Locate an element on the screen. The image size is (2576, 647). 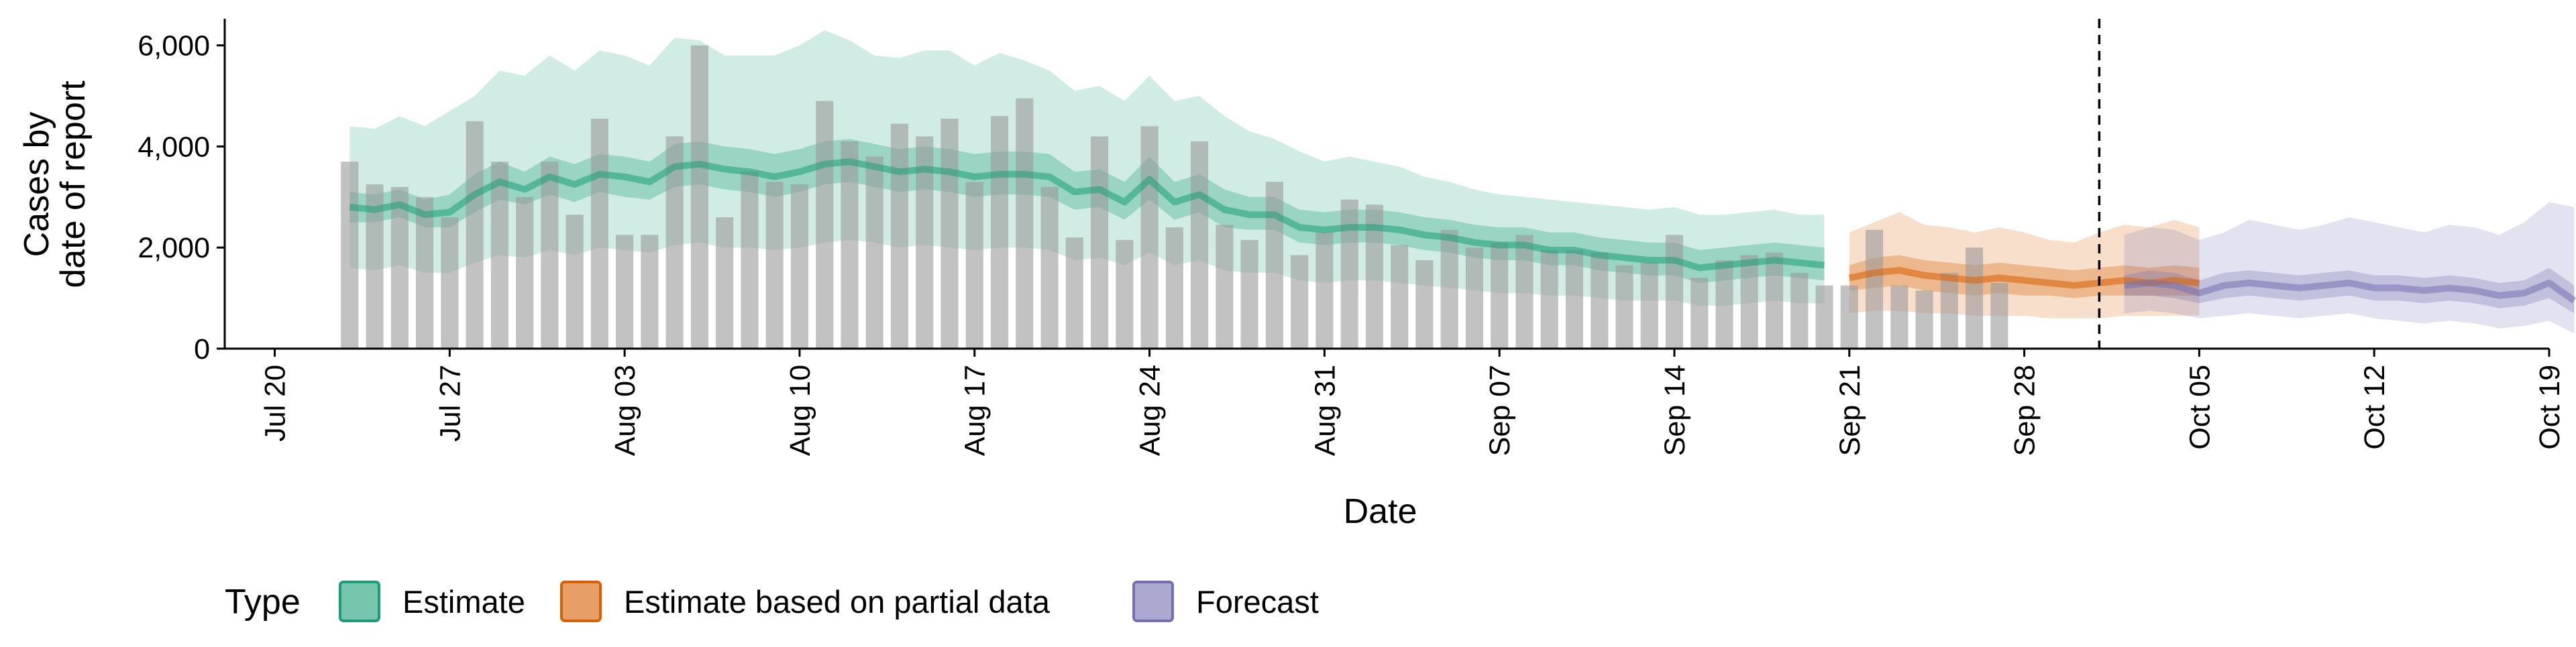
x-tick-label-3: Aug 10 is located at coordinates (800, 411).